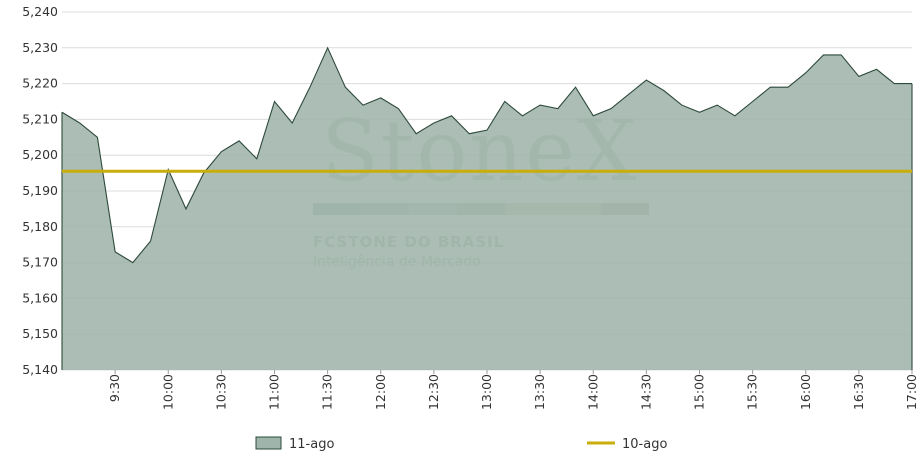 This screenshot has width=920, height=460. I want to click on legend: 11-ago 10-ago, so click(461, 444).